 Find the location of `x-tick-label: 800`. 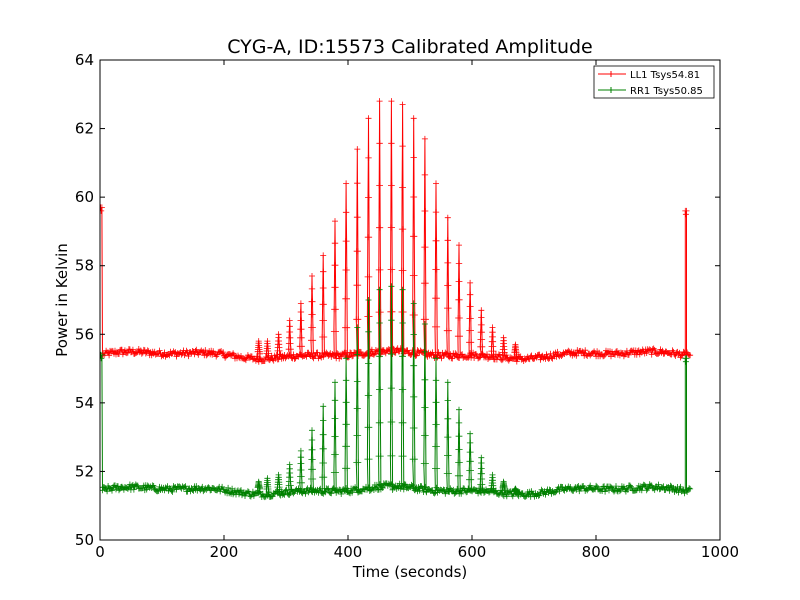

x-tick-label: 800 is located at coordinates (596, 552).